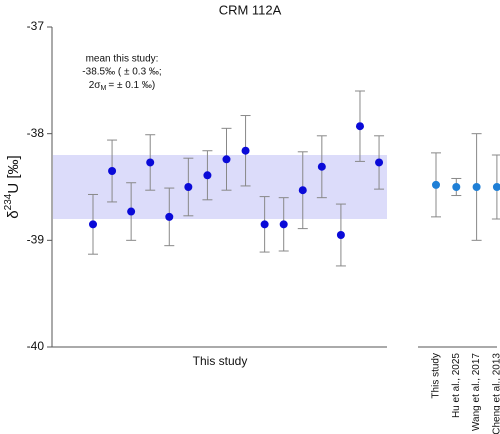  I want to click on annotation-sub: M, so click(103, 88).